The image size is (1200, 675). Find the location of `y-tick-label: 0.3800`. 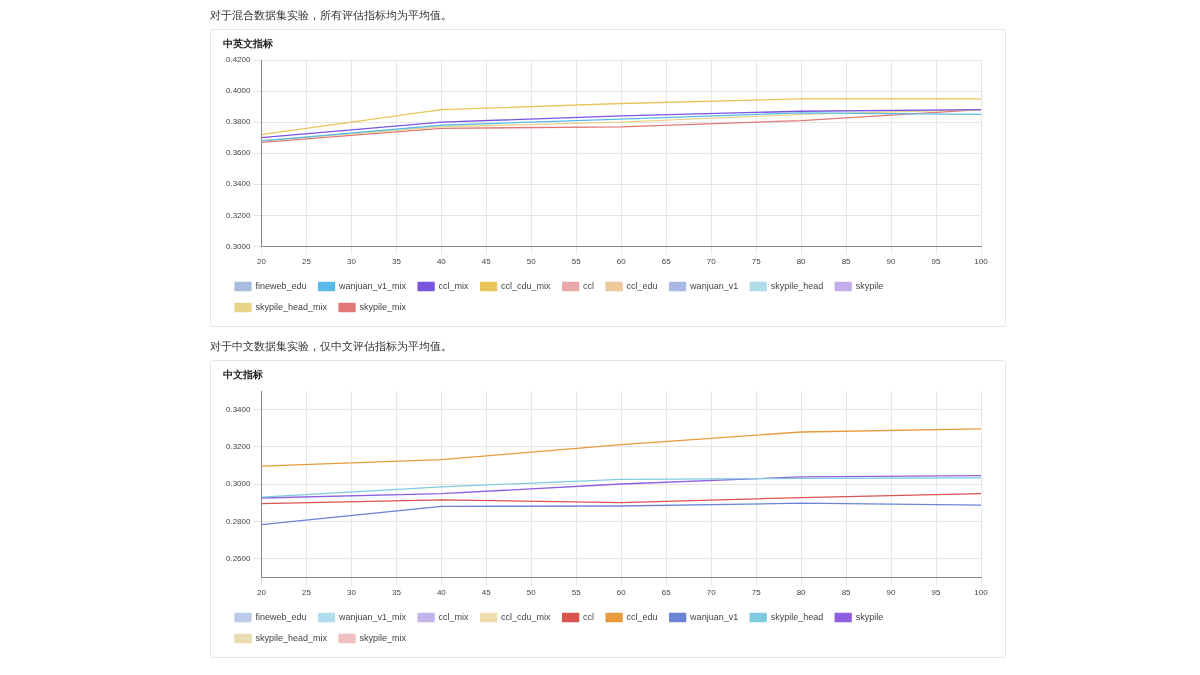

y-tick-label: 0.3800 is located at coordinates (239, 122).